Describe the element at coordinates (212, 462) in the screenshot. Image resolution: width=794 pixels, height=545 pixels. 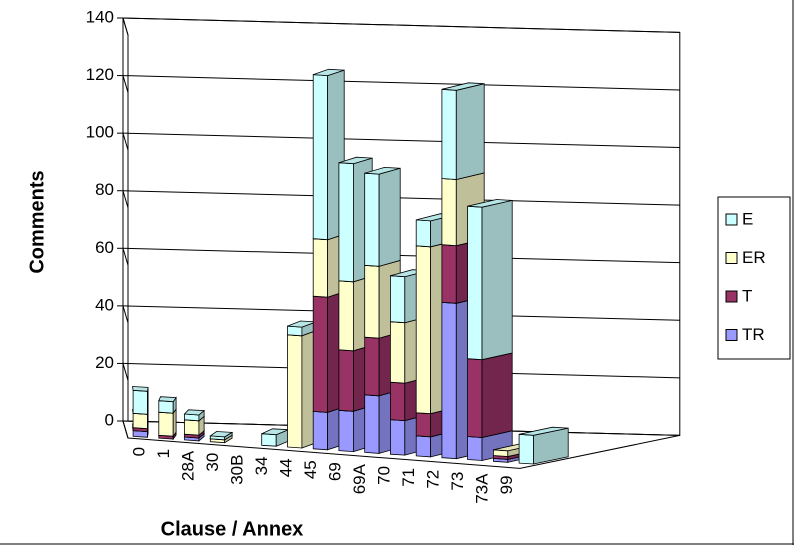
I see `x-tick-label: 30` at that location.